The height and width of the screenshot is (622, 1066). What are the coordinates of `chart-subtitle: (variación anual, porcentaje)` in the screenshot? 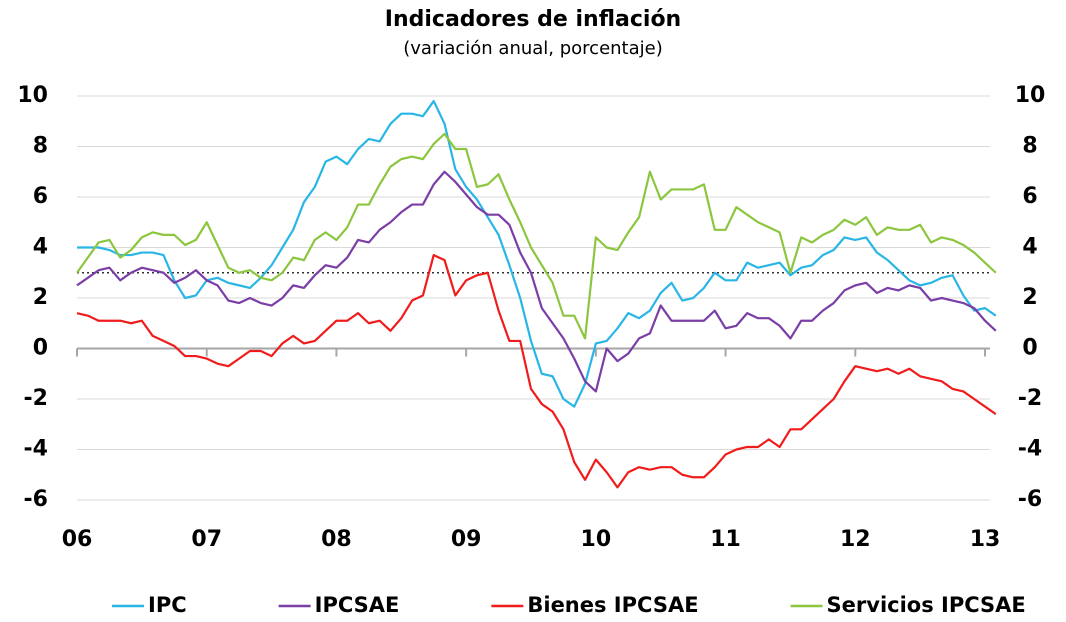 It's located at (533, 48).